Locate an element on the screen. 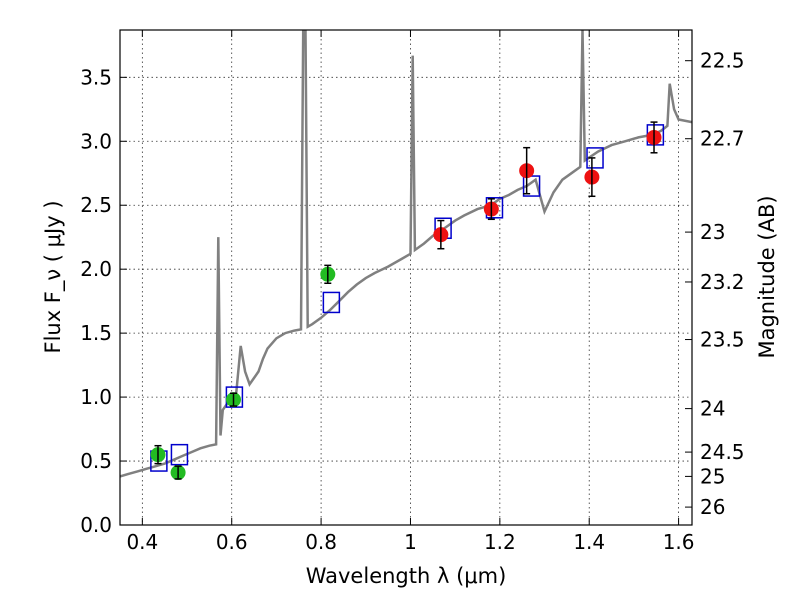 The image size is (800, 600). x-tick-label: 1.6 is located at coordinates (679, 542).